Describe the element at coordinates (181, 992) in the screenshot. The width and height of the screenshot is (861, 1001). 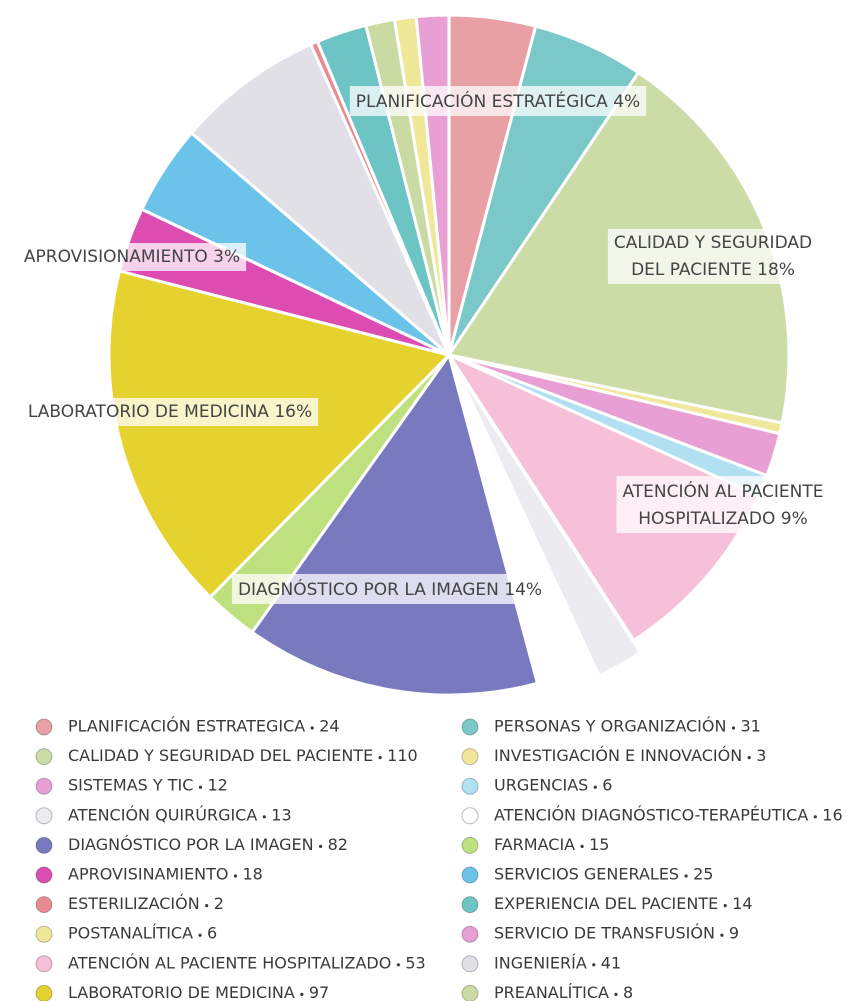
I see `legend-label: LABORATORIO DE MEDICINA` at that location.